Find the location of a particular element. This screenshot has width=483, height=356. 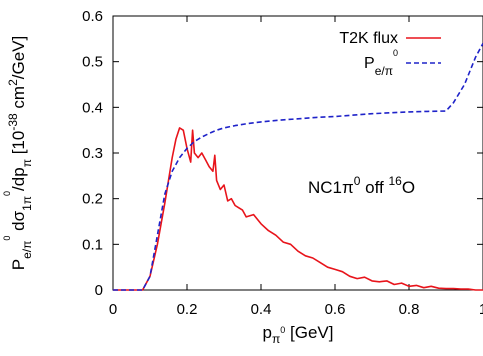

reaction-annotation: NC1π0 off 16O is located at coordinates (361, 185).